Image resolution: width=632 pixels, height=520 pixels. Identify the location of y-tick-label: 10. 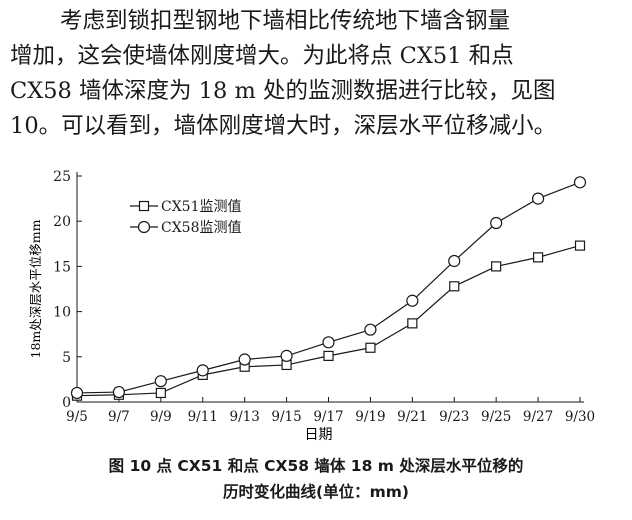
(62, 313).